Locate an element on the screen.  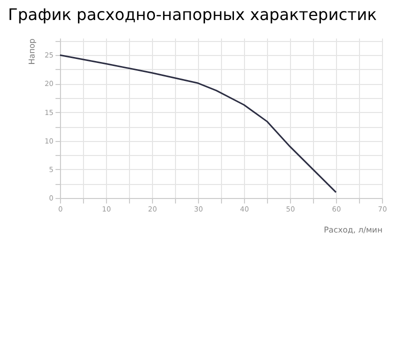
chart-title: График расходно-напорных характеристик is located at coordinates (193, 14).